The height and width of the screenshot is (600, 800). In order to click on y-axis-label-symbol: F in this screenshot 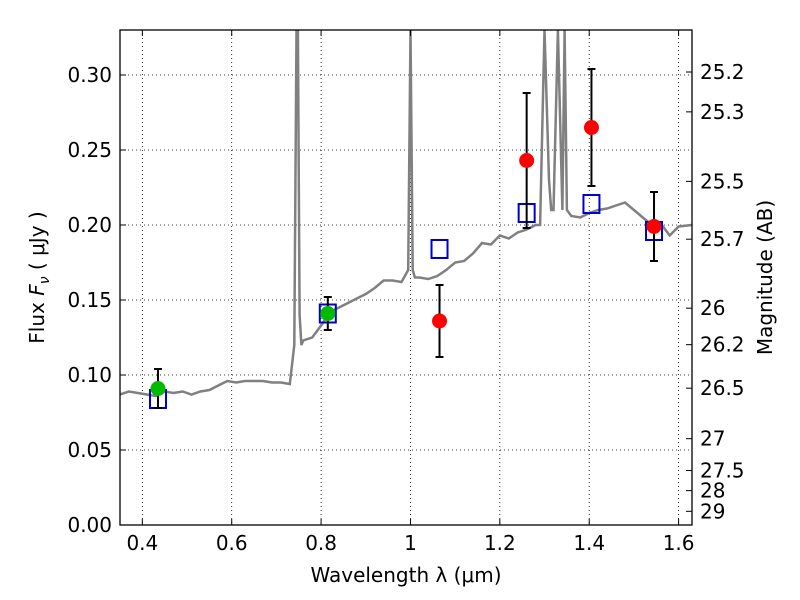, I will do `click(37, 290)`.